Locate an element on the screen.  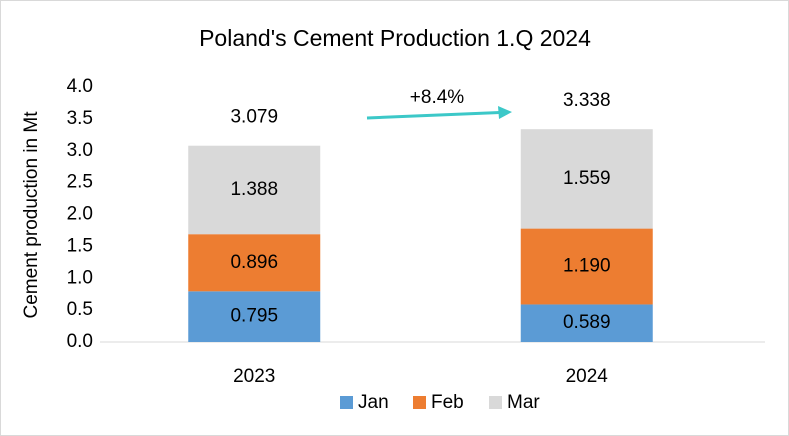
annotation-arrow is located at coordinates (433, 115).